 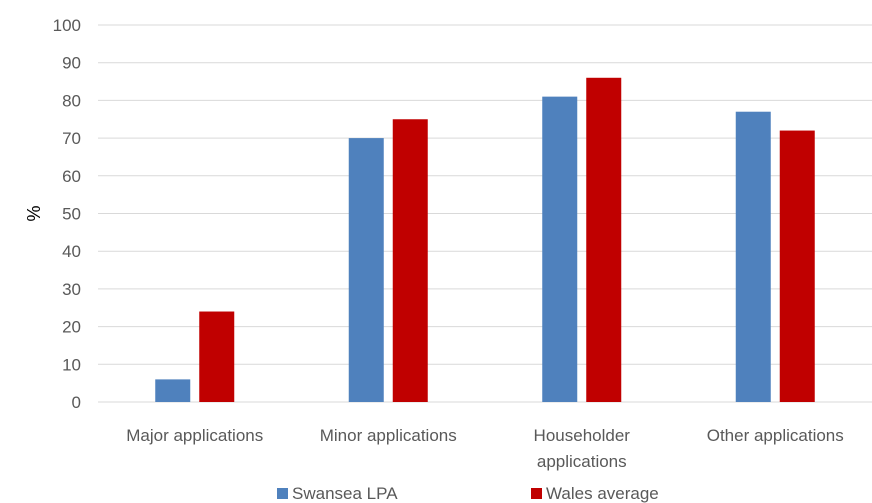 I want to click on y-tick-label: 50, so click(x=71, y=214).